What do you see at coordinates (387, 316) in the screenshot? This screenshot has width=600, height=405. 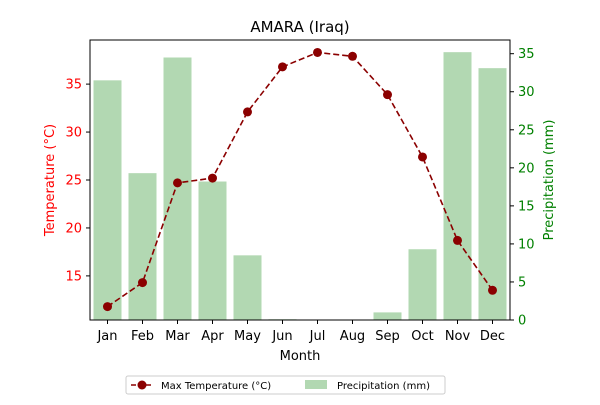 I see `precipitation-bar-sep` at bounding box center [387, 316].